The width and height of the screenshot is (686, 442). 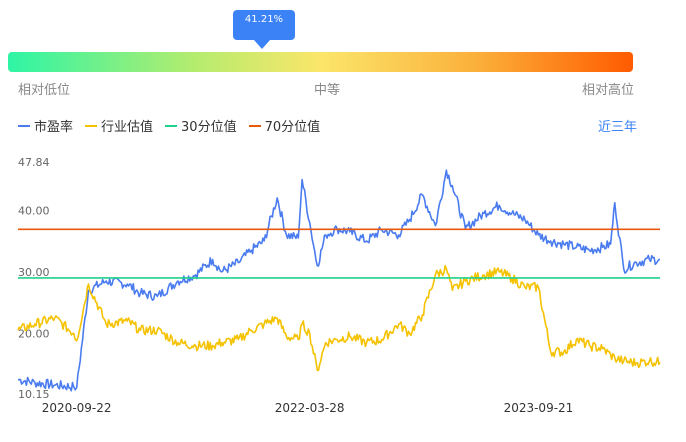 I want to click on legend-swatch-pe, so click(x=24, y=125).